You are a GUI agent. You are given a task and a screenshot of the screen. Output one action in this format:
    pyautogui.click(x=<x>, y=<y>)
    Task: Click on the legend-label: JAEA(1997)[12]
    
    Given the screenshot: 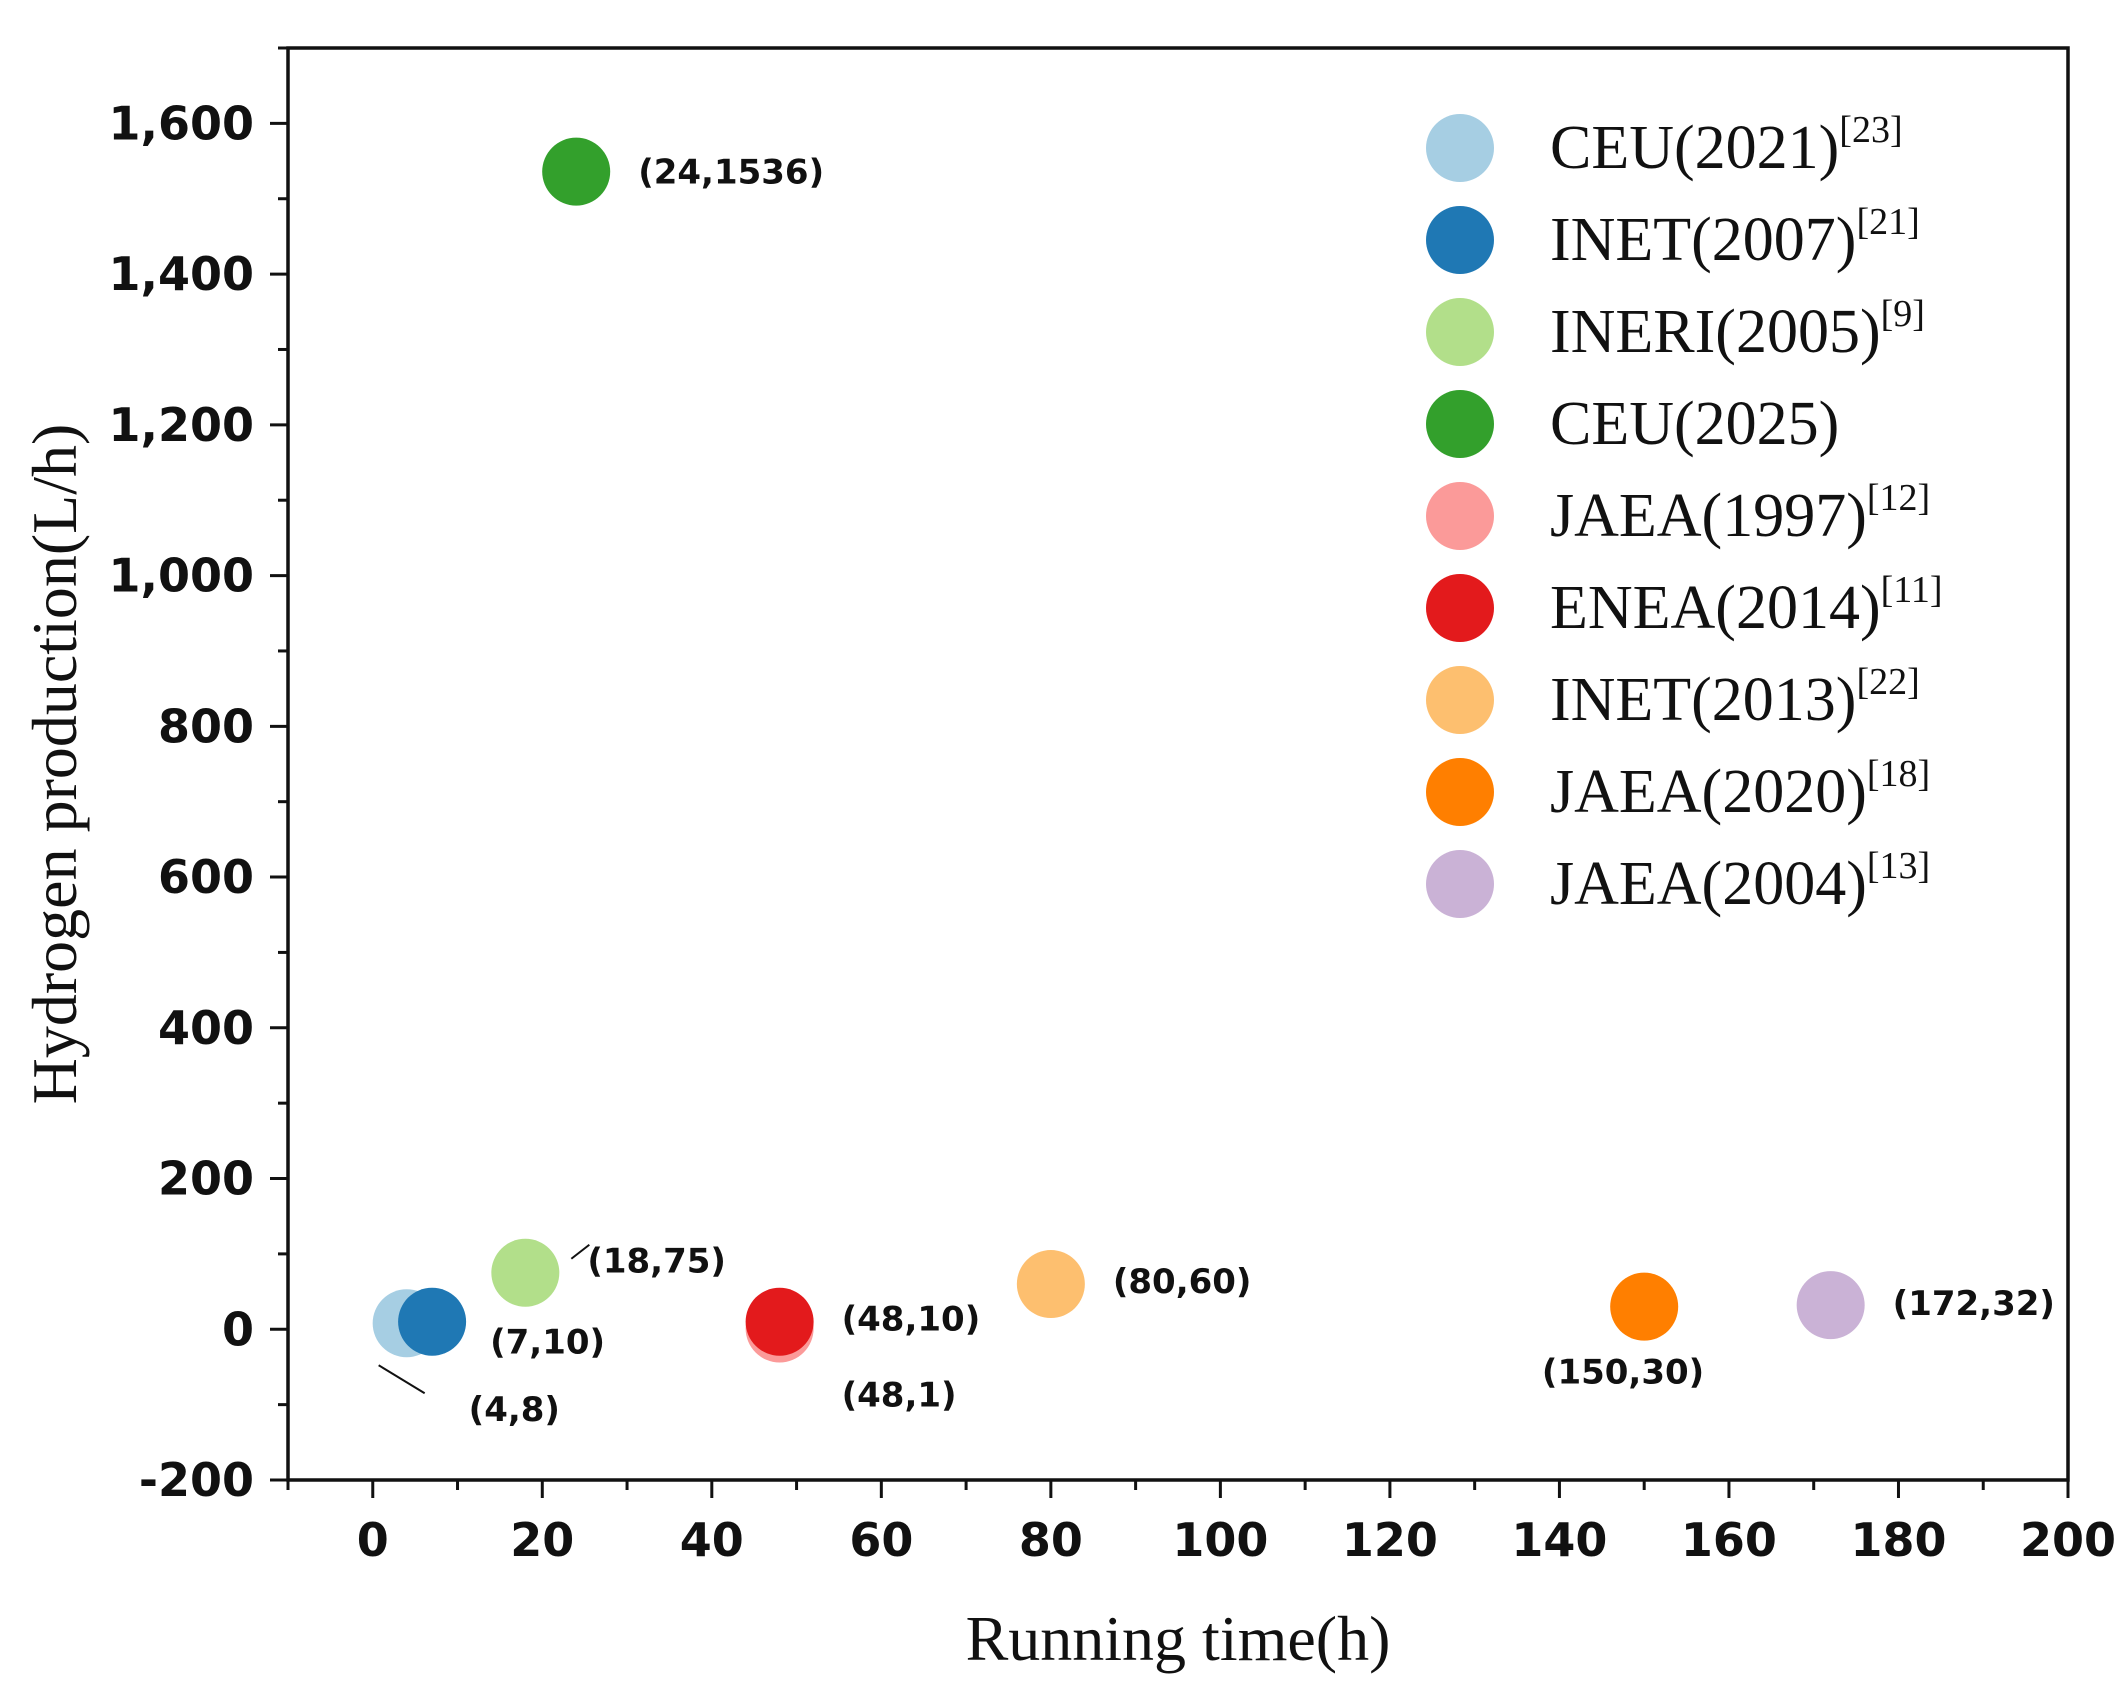 What is the action you would take?
    pyautogui.click(x=1740, y=513)
    